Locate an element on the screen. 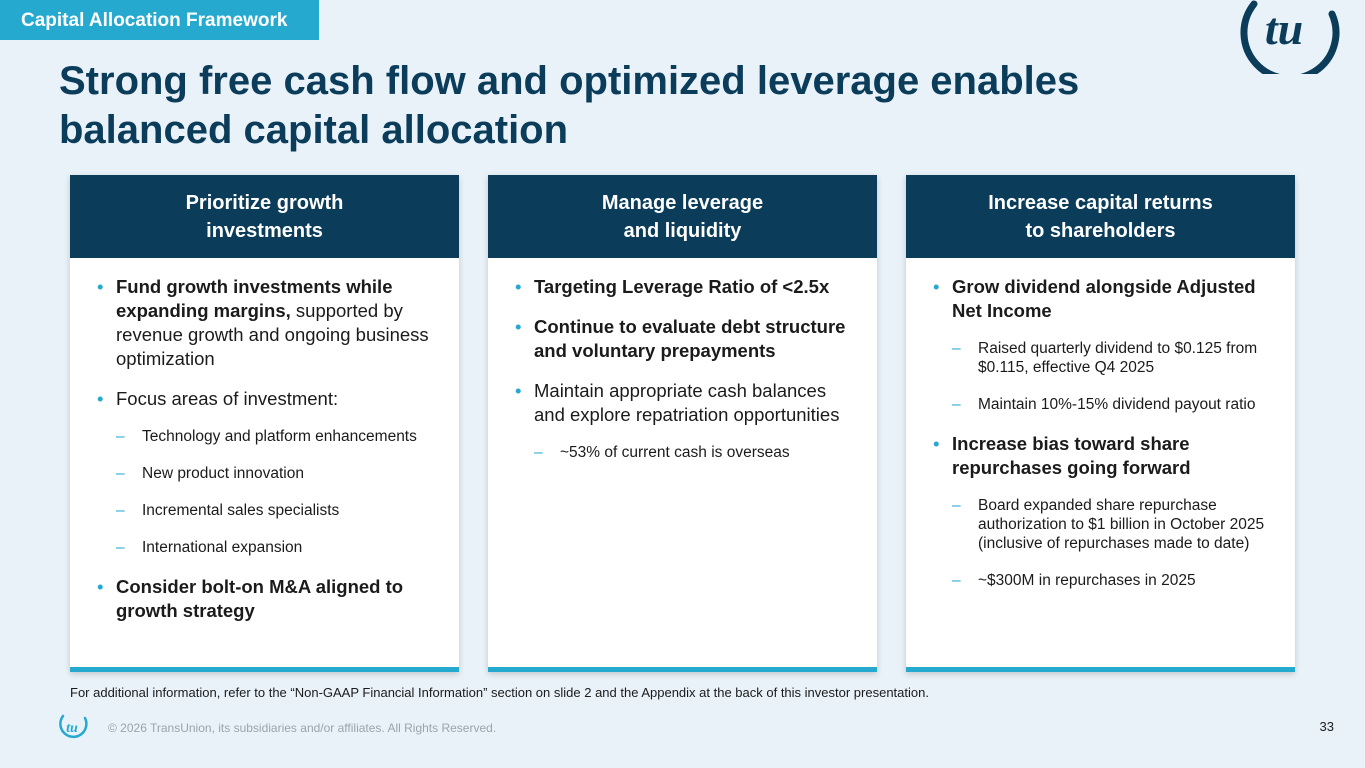  column-heading: Manage leverage and liquidity is located at coordinates (682, 216).